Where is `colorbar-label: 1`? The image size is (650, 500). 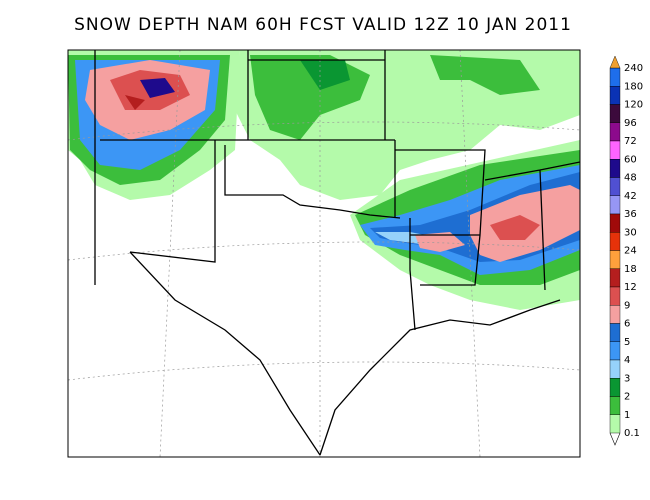
colorbar-label: 1 is located at coordinates (627, 415).